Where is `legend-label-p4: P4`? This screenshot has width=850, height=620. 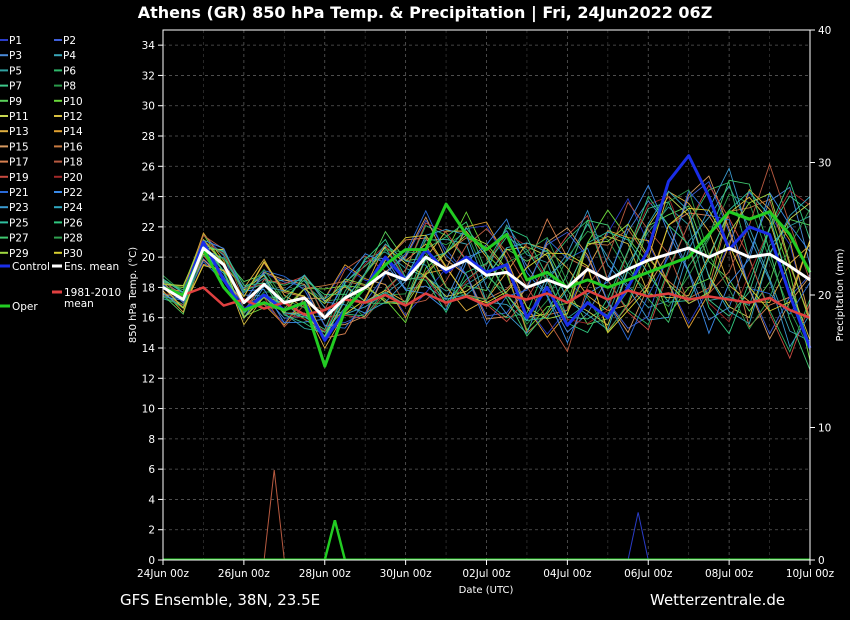
legend-label-p4: P4 is located at coordinates (69, 56).